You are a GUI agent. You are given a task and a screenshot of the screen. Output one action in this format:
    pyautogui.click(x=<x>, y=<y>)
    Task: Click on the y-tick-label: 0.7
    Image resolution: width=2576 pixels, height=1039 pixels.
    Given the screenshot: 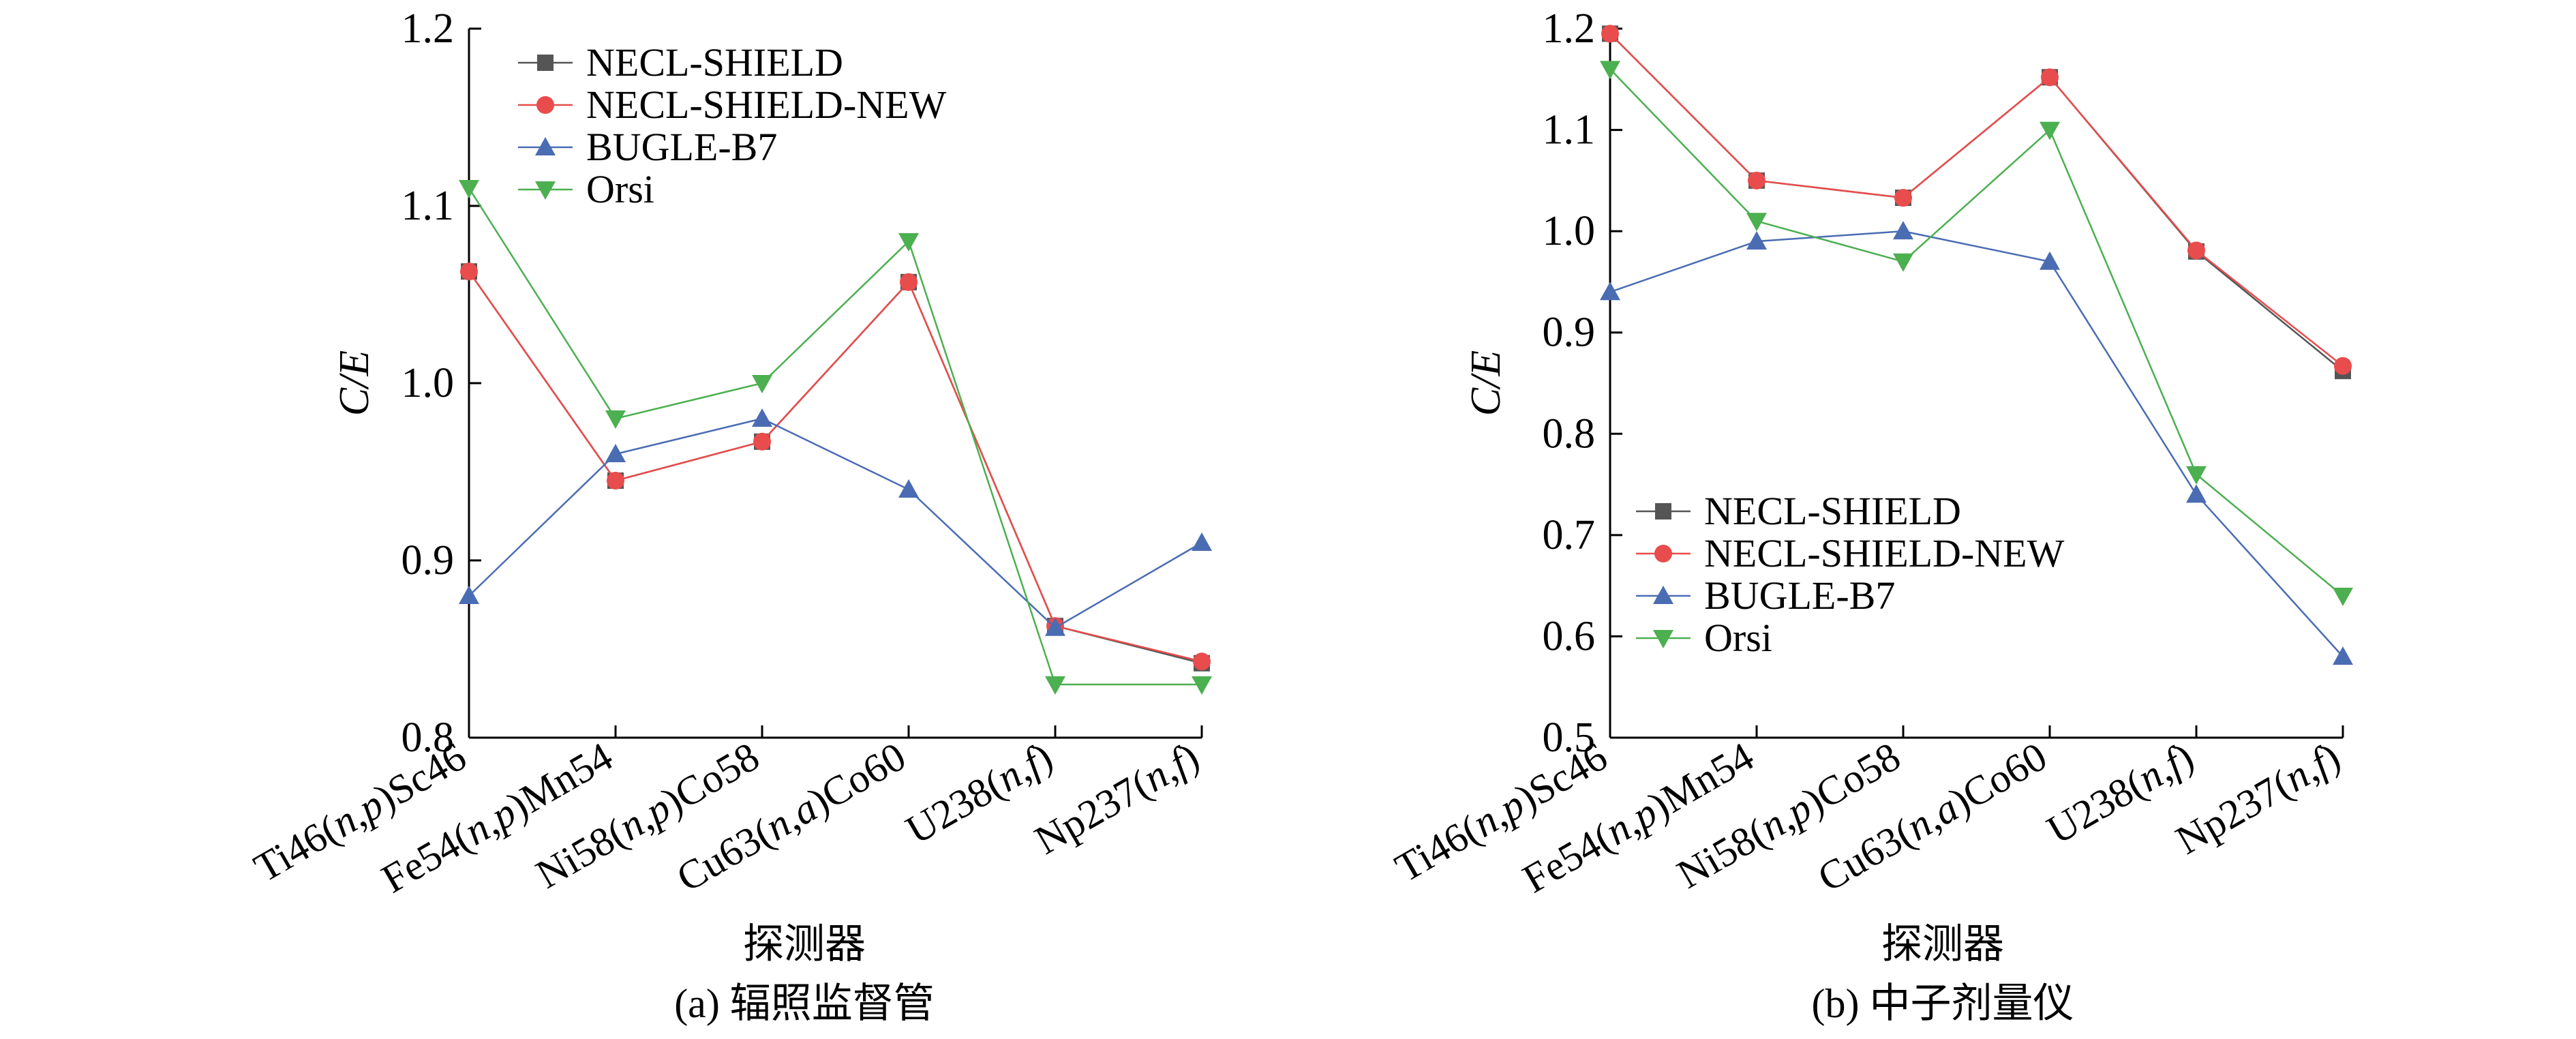 What is the action you would take?
    pyautogui.click(x=1569, y=535)
    